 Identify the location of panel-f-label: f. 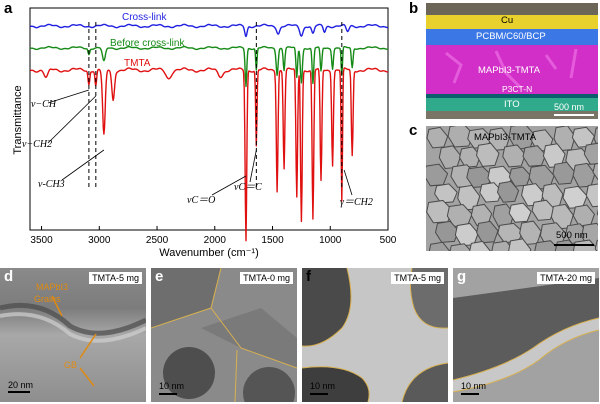
(308, 276).